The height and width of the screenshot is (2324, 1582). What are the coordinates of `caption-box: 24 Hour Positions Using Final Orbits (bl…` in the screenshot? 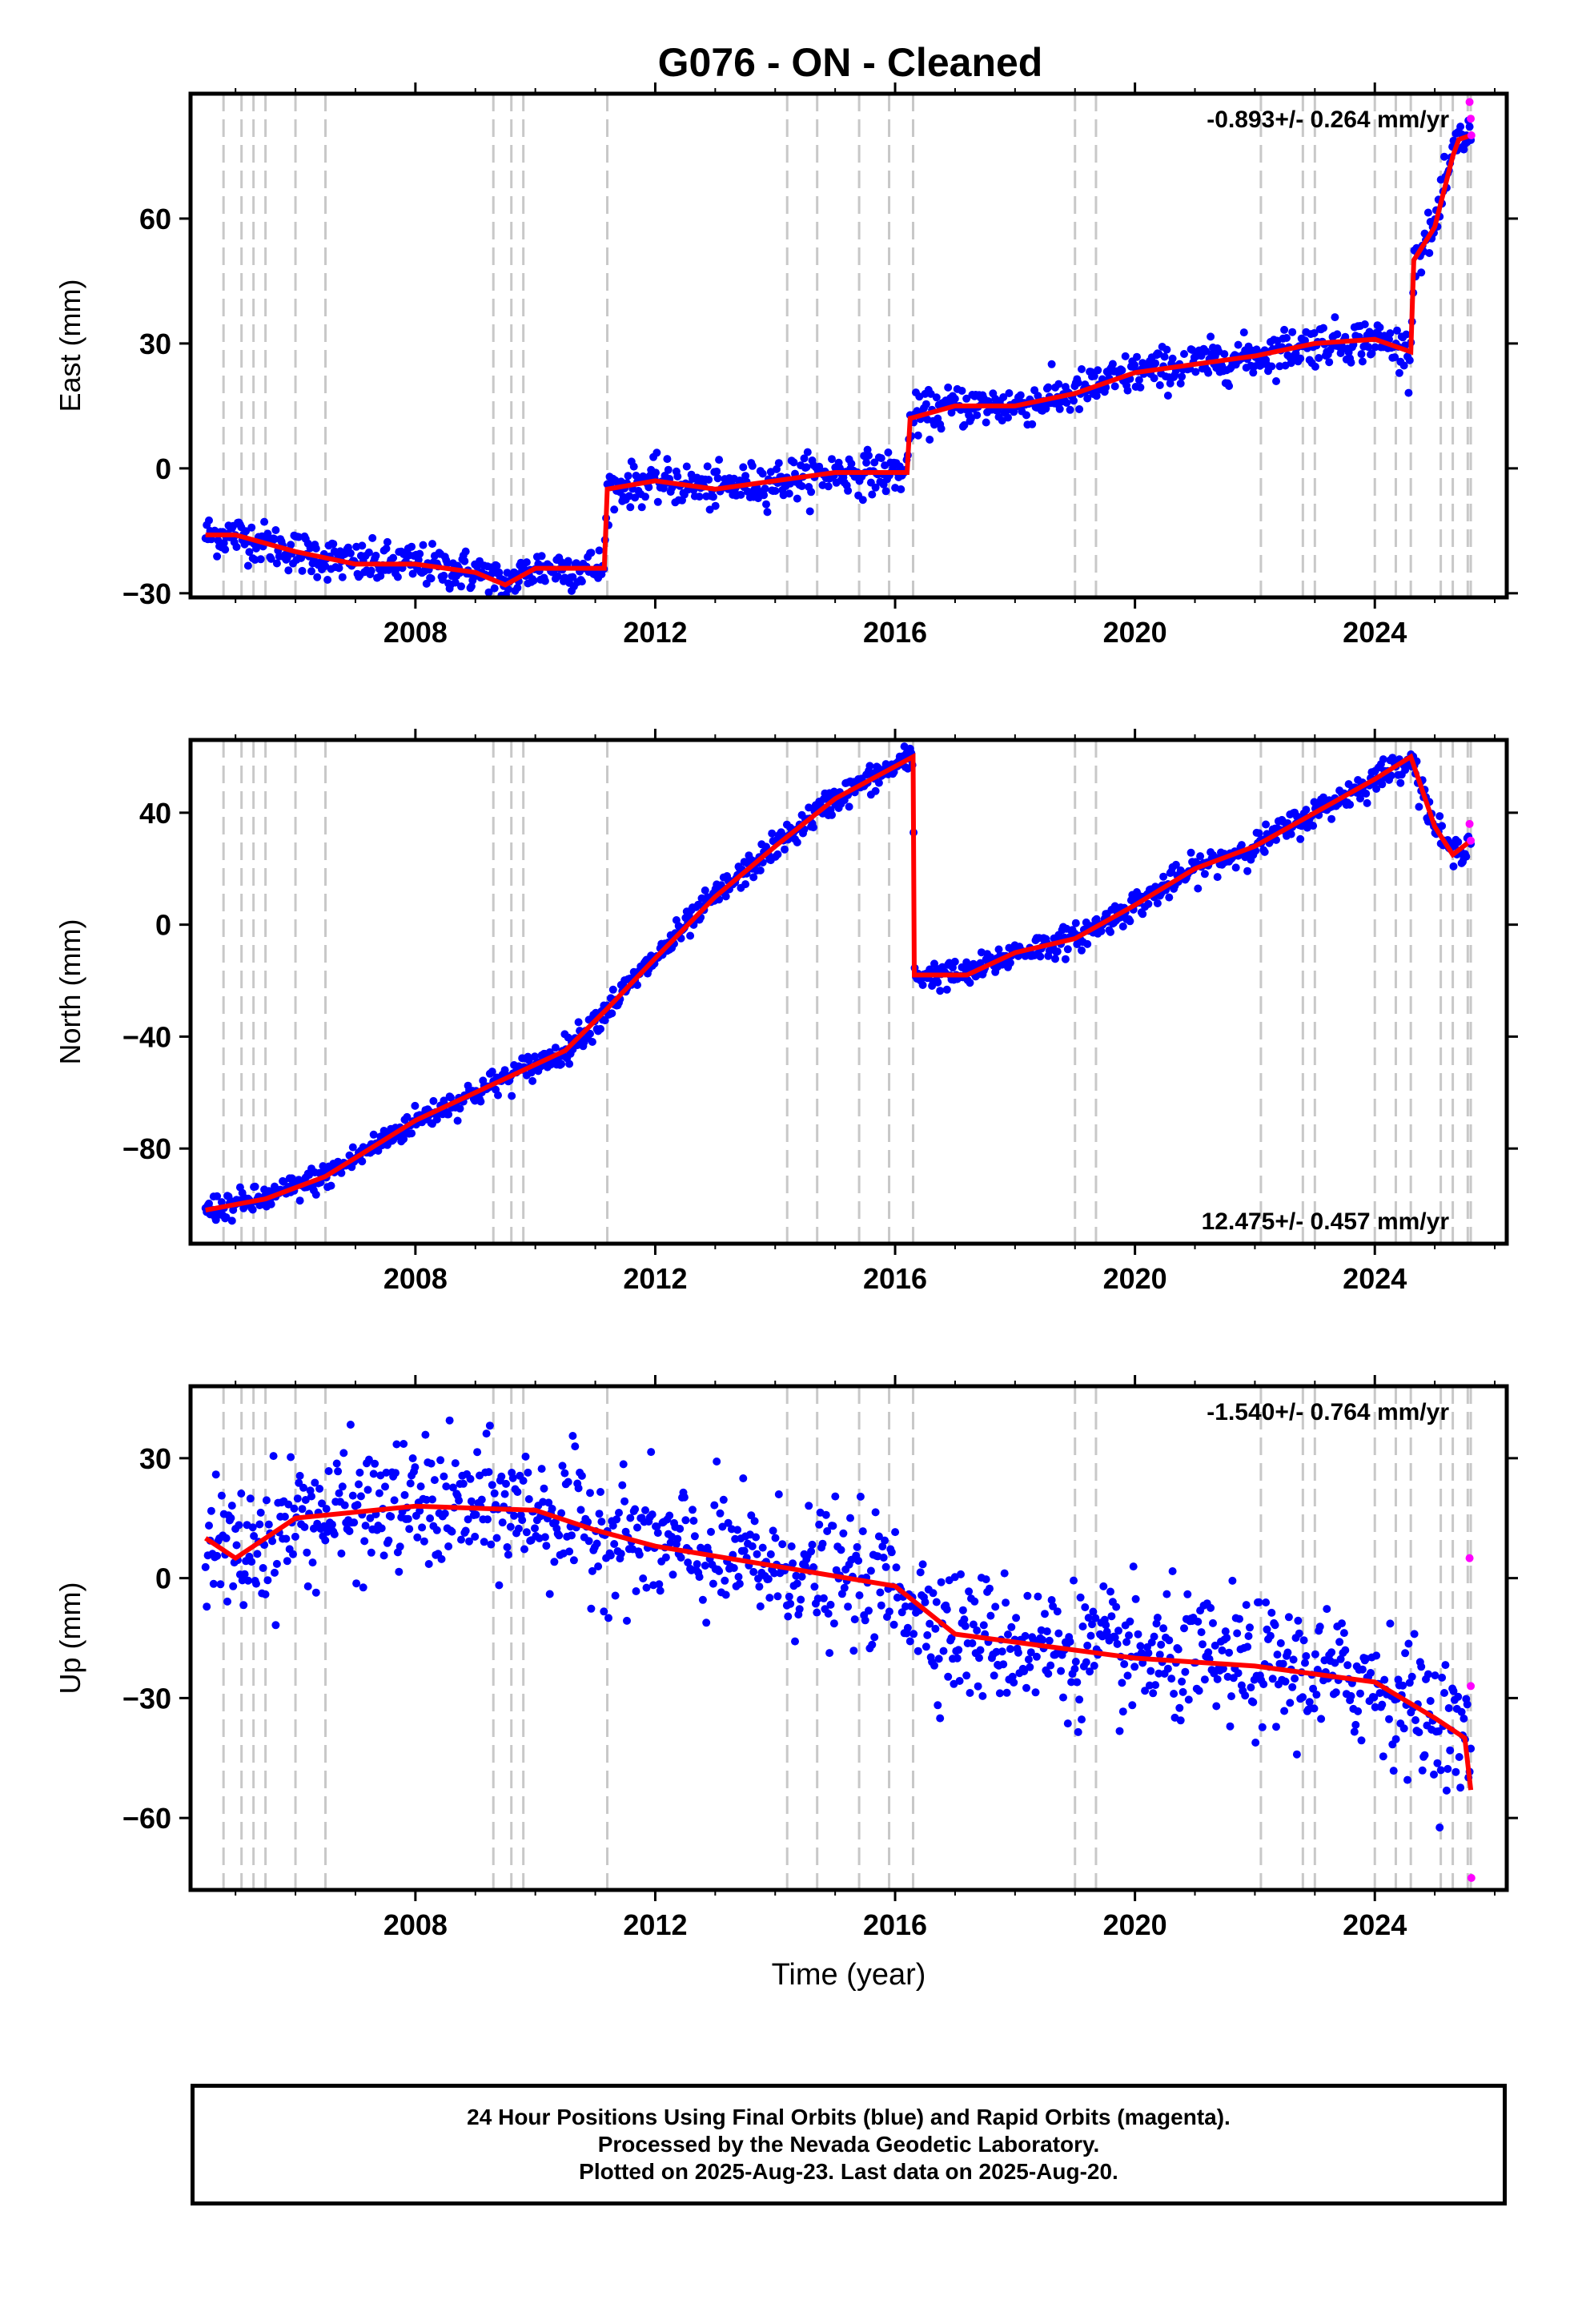 It's located at (849, 2144).